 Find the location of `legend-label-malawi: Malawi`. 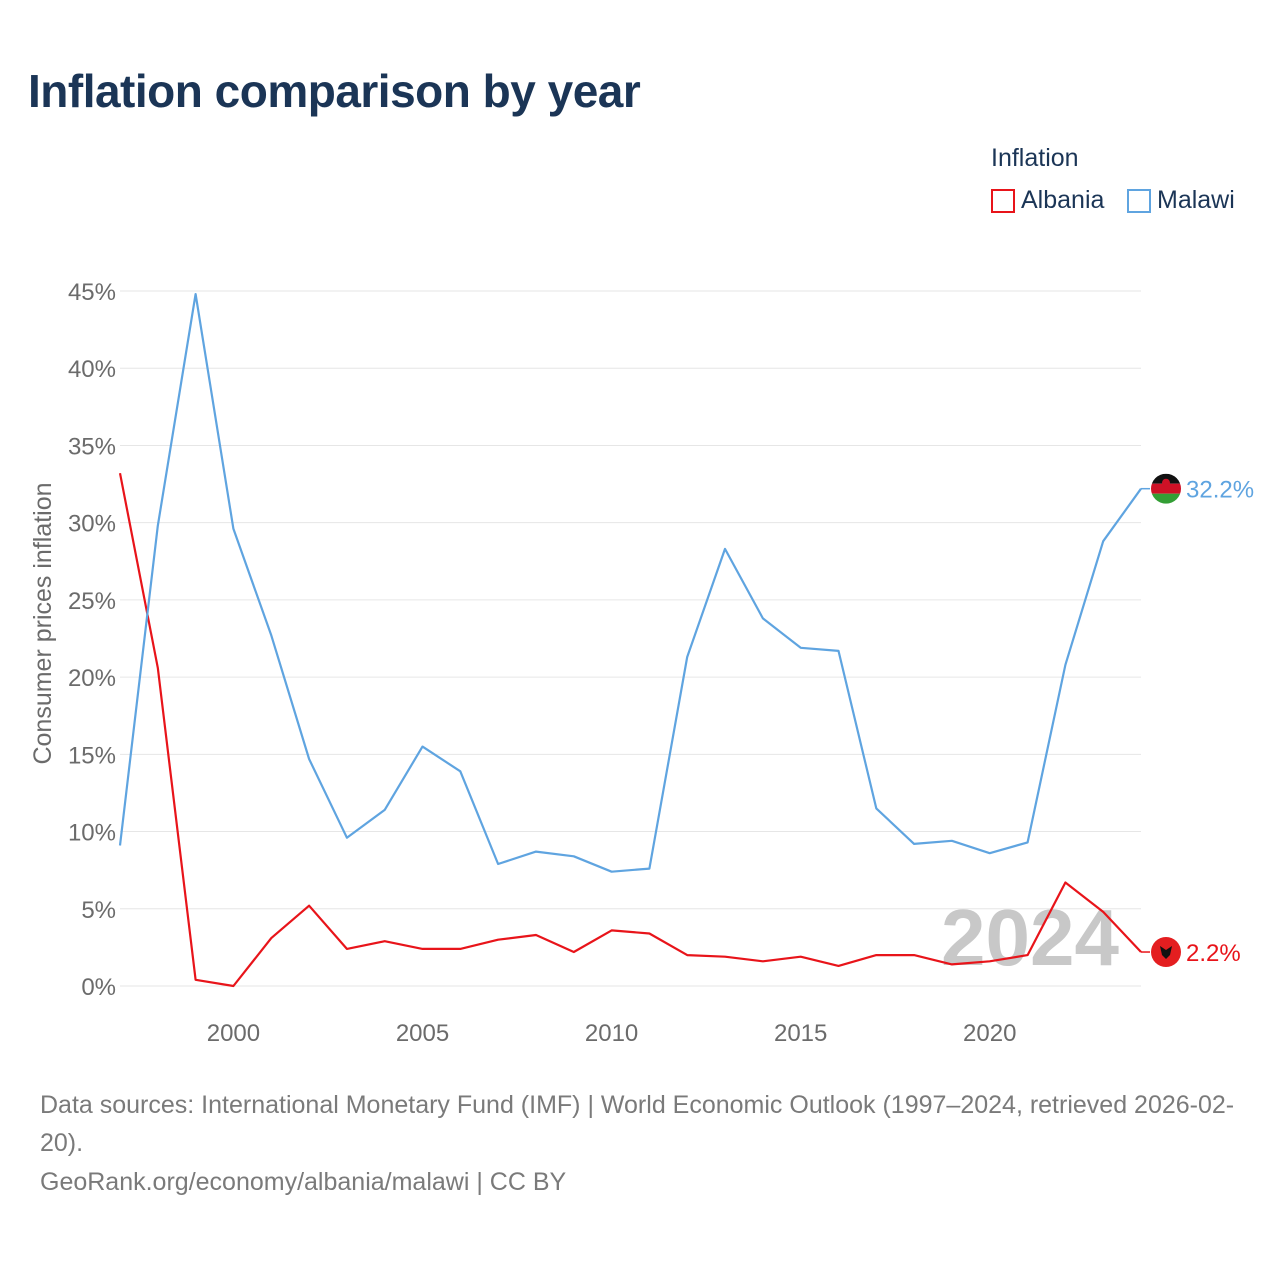

legend-label-malawi: Malawi is located at coordinates (1196, 200).